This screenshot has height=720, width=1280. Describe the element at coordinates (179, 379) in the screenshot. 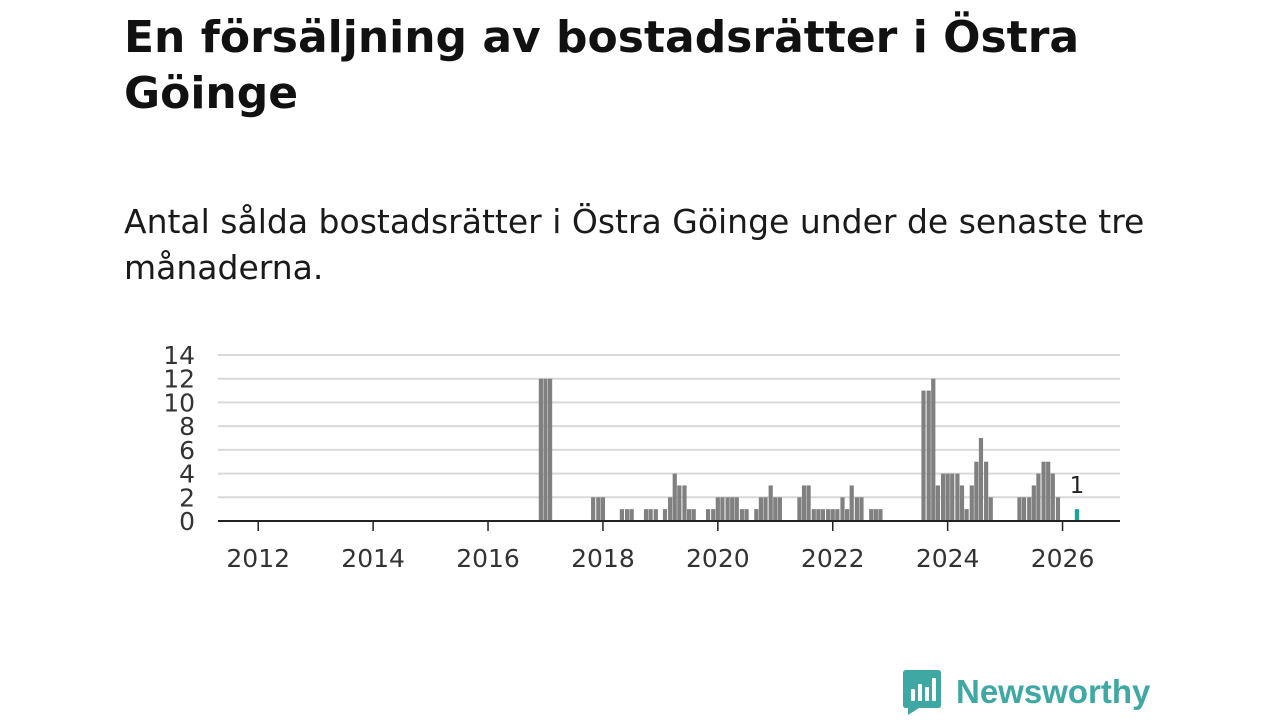

I see `y-tick-label: 12` at that location.